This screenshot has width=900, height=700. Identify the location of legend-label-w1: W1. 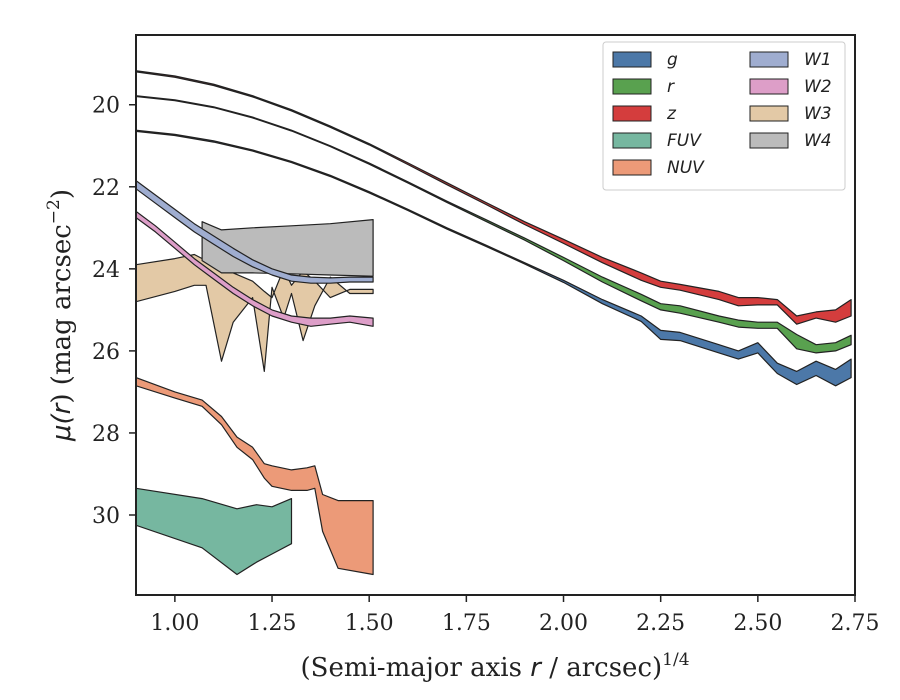
(818, 60).